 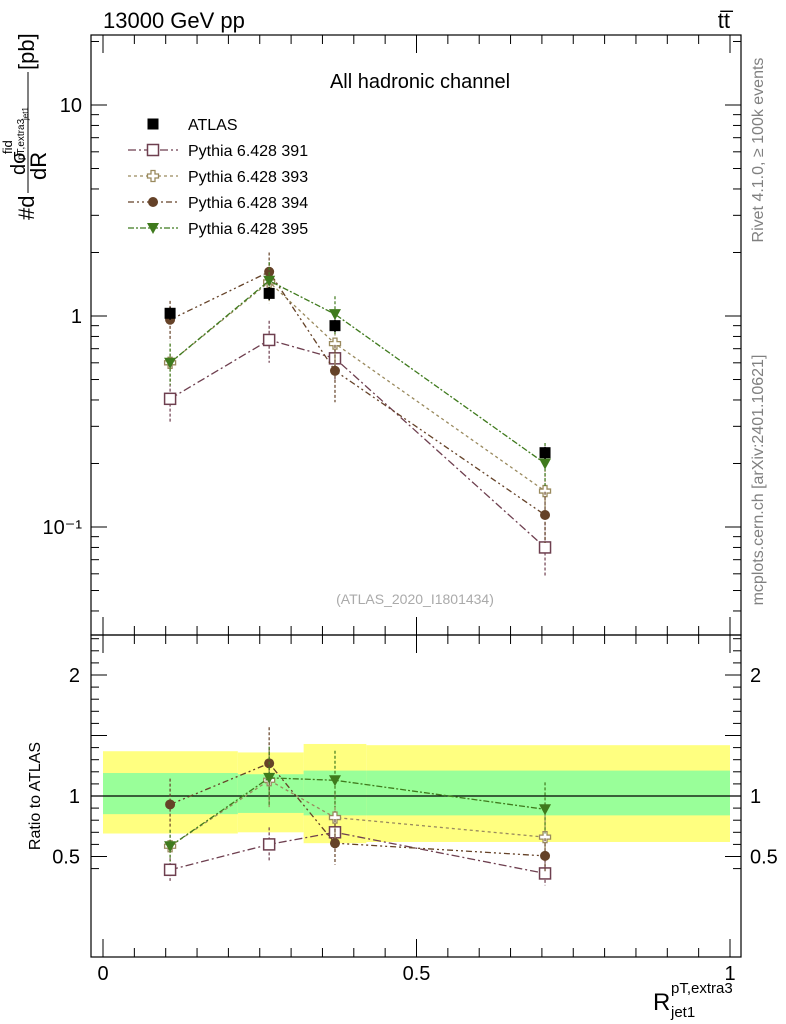 I want to click on ratio-y-axis-label: Ratio to ATLAS, so click(x=35, y=796).